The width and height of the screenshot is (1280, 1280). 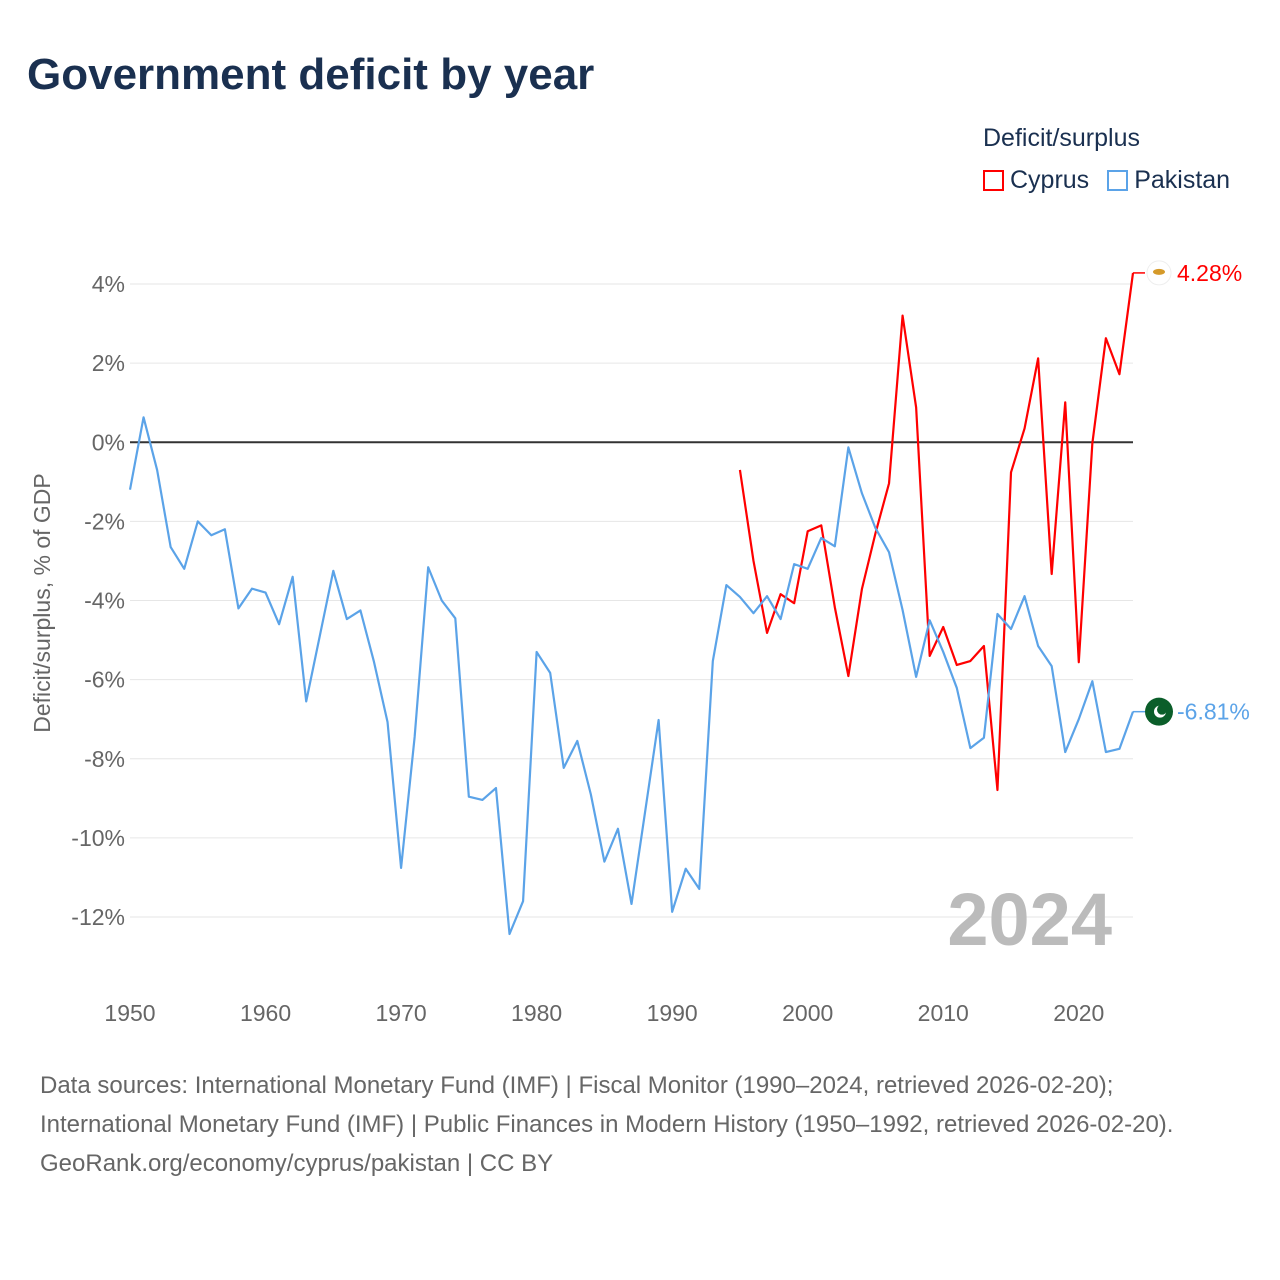 I want to click on end-value-label-pakistan: -6.81%, so click(x=1213, y=712).